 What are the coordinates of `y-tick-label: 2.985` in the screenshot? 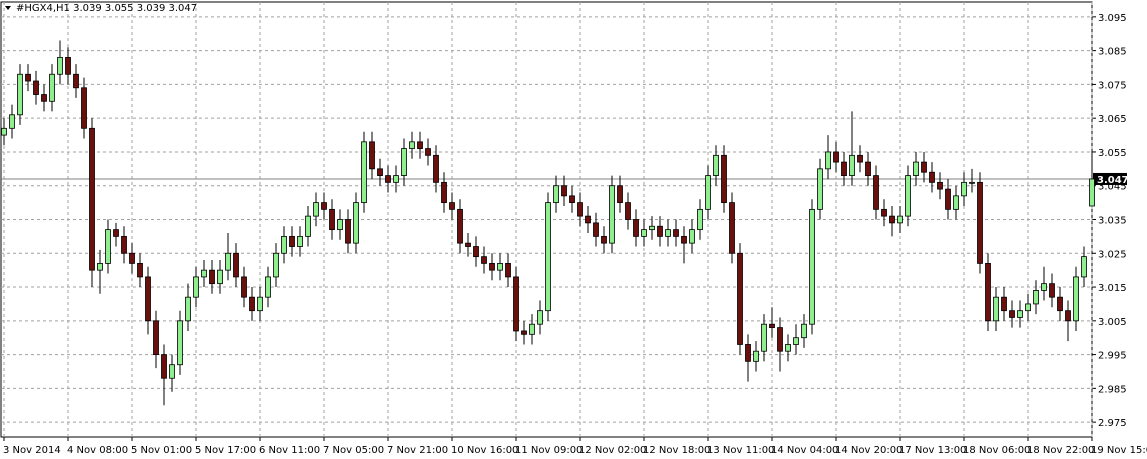 It's located at (1112, 389).